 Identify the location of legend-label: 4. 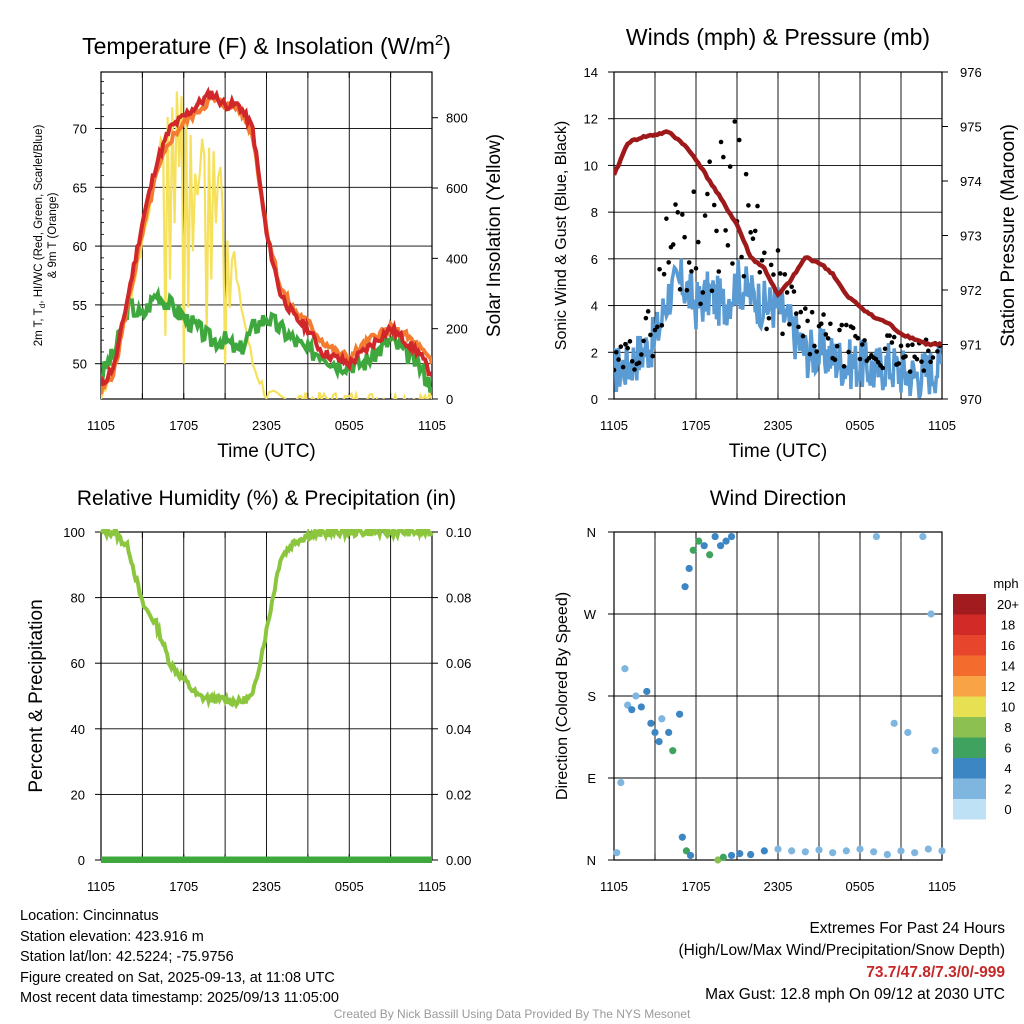
(1007, 768).